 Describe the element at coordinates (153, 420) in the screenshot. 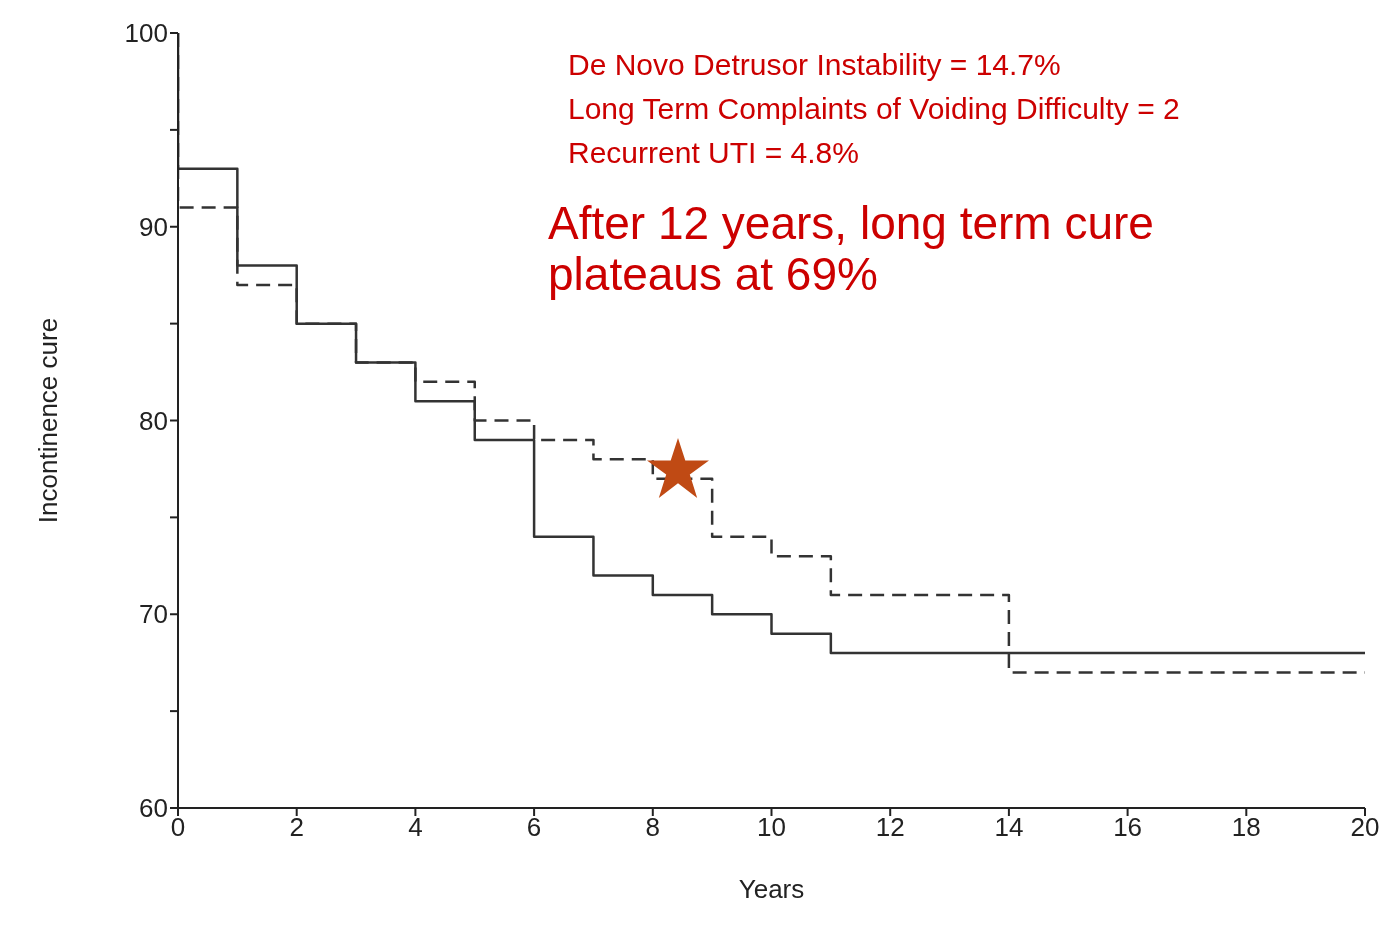

I see `y-tick-label: 80` at that location.